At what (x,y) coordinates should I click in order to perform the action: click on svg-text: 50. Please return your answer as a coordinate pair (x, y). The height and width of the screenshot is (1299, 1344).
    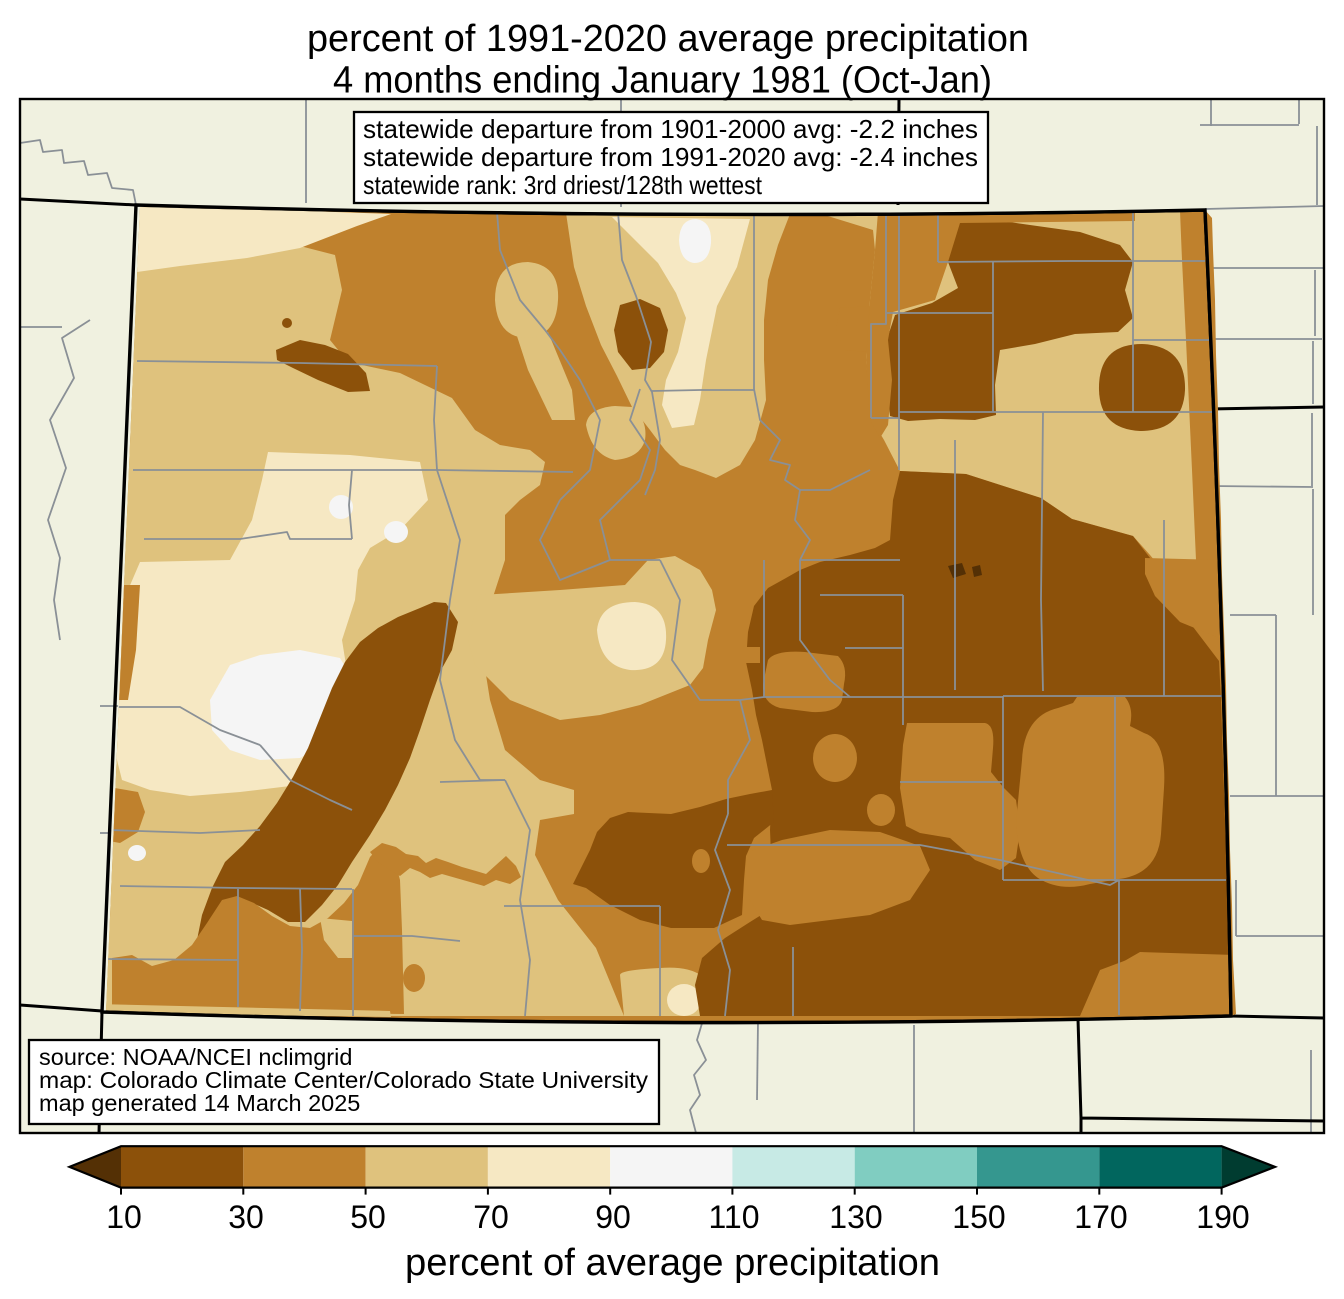
    Looking at the image, I should click on (368, 1217).